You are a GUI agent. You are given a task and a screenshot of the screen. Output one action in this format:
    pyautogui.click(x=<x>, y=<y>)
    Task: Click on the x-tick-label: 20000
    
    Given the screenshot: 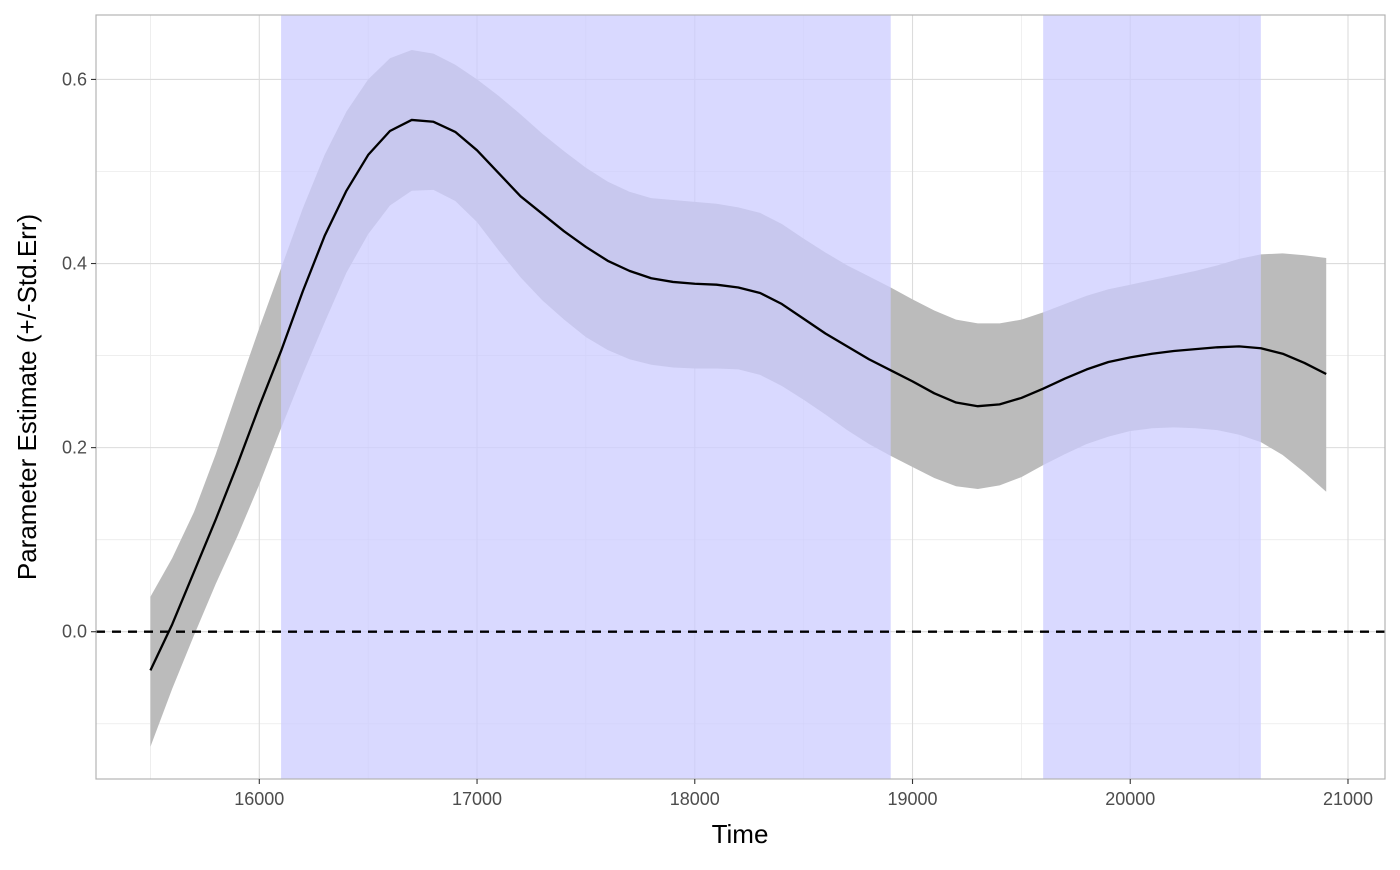 What is the action you would take?
    pyautogui.click(x=1130, y=799)
    